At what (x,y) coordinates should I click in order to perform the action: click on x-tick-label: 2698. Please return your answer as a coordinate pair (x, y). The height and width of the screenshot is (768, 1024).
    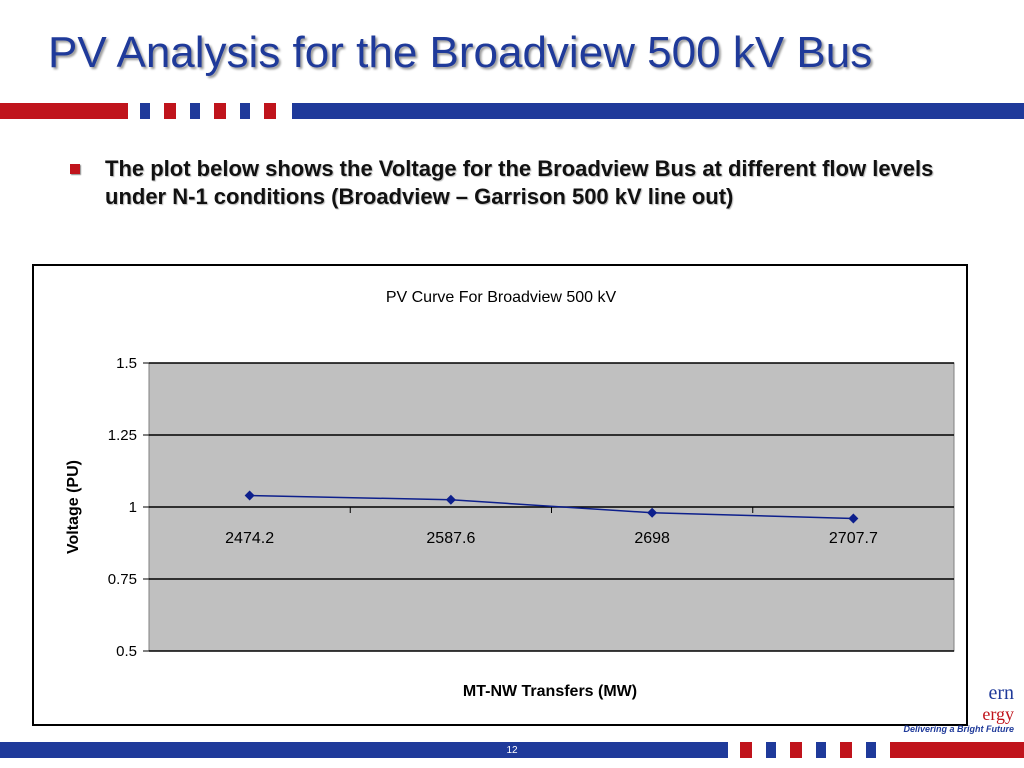
    Looking at the image, I should click on (652, 538).